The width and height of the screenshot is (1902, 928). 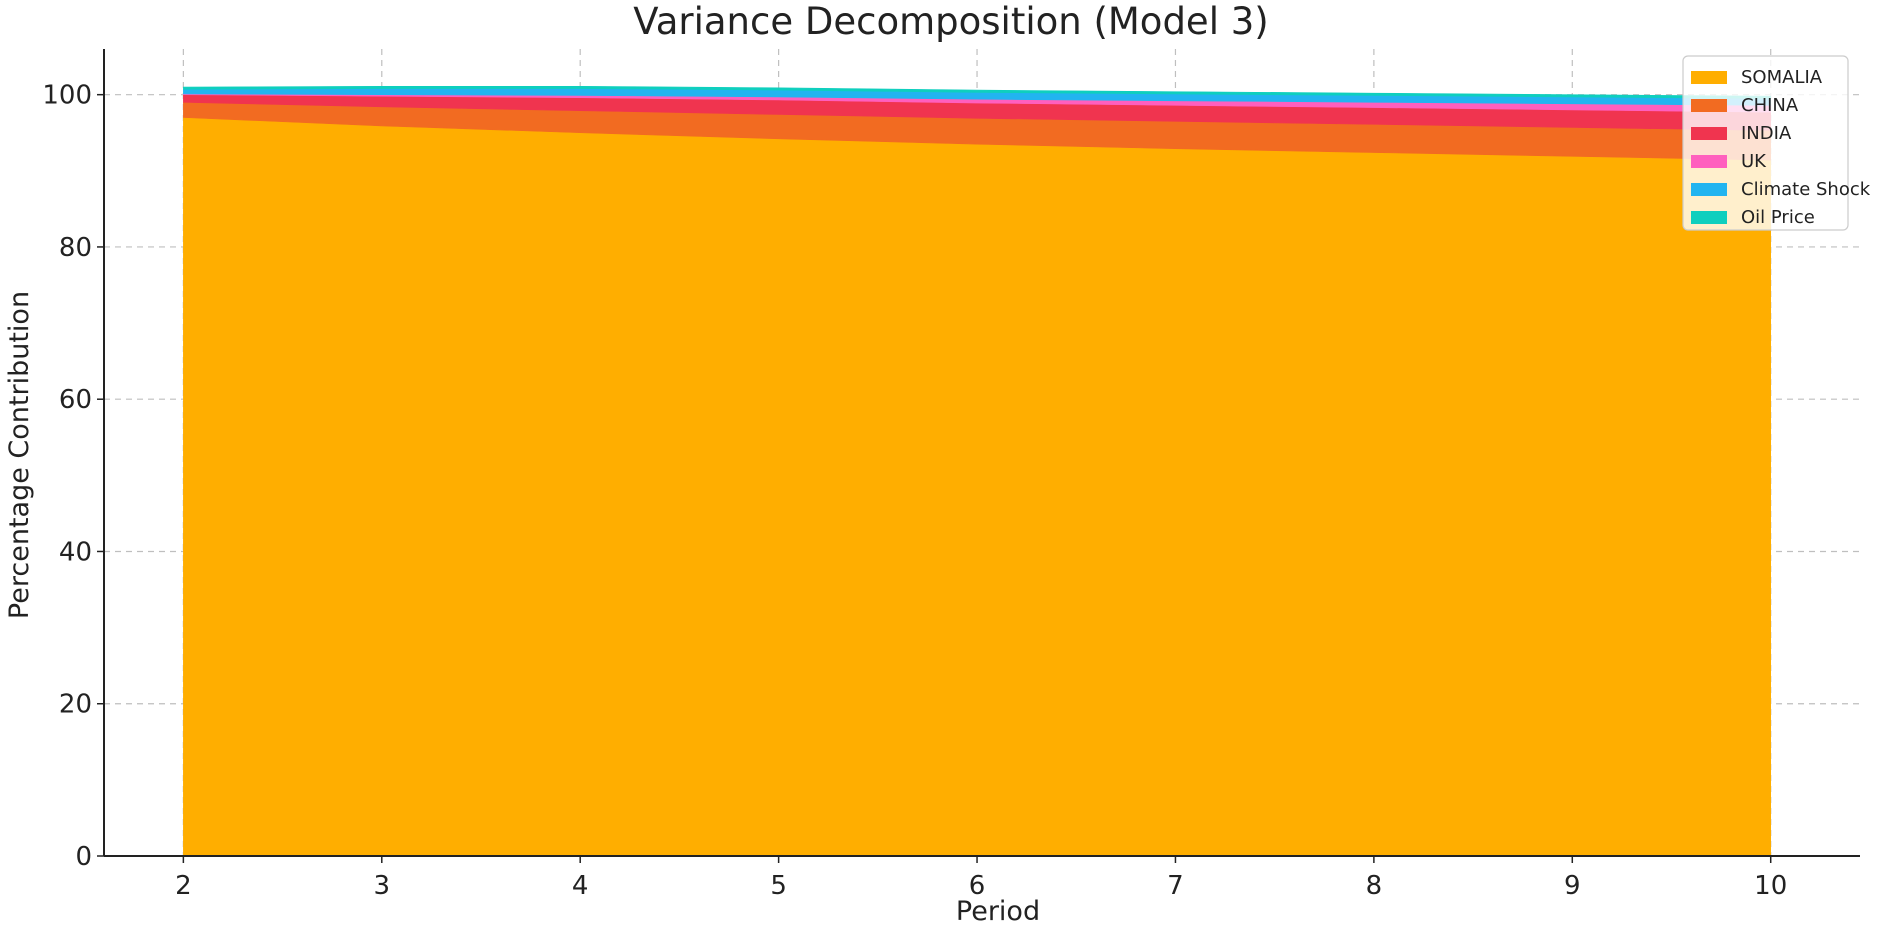 I want to click on y-tick-label: 20, so click(x=75, y=705).